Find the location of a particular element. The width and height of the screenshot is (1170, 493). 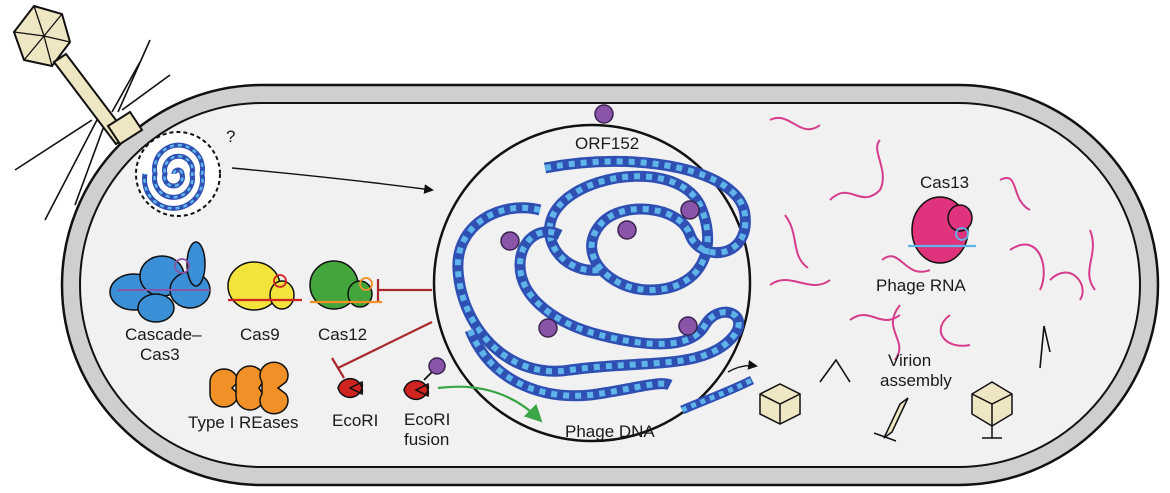

virion-tail-icon is located at coordinates (891, 419).